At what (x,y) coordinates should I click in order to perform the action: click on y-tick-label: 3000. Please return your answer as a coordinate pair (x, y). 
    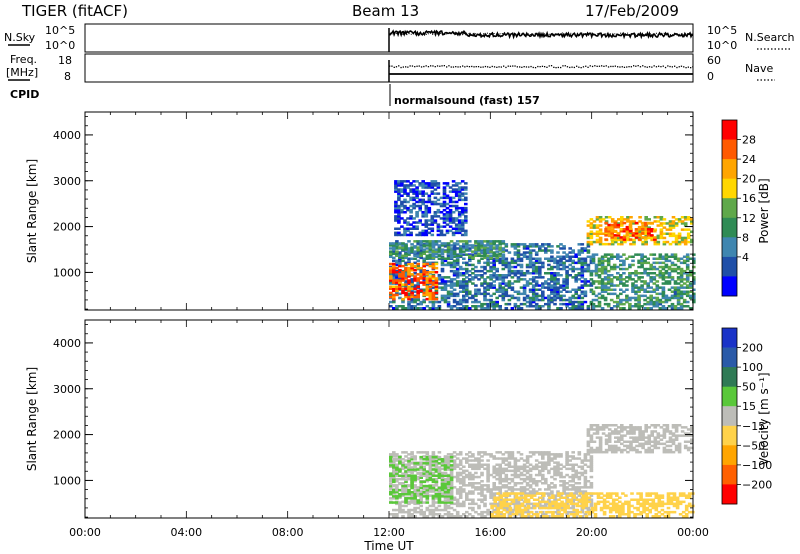
    Looking at the image, I should click on (67, 181).